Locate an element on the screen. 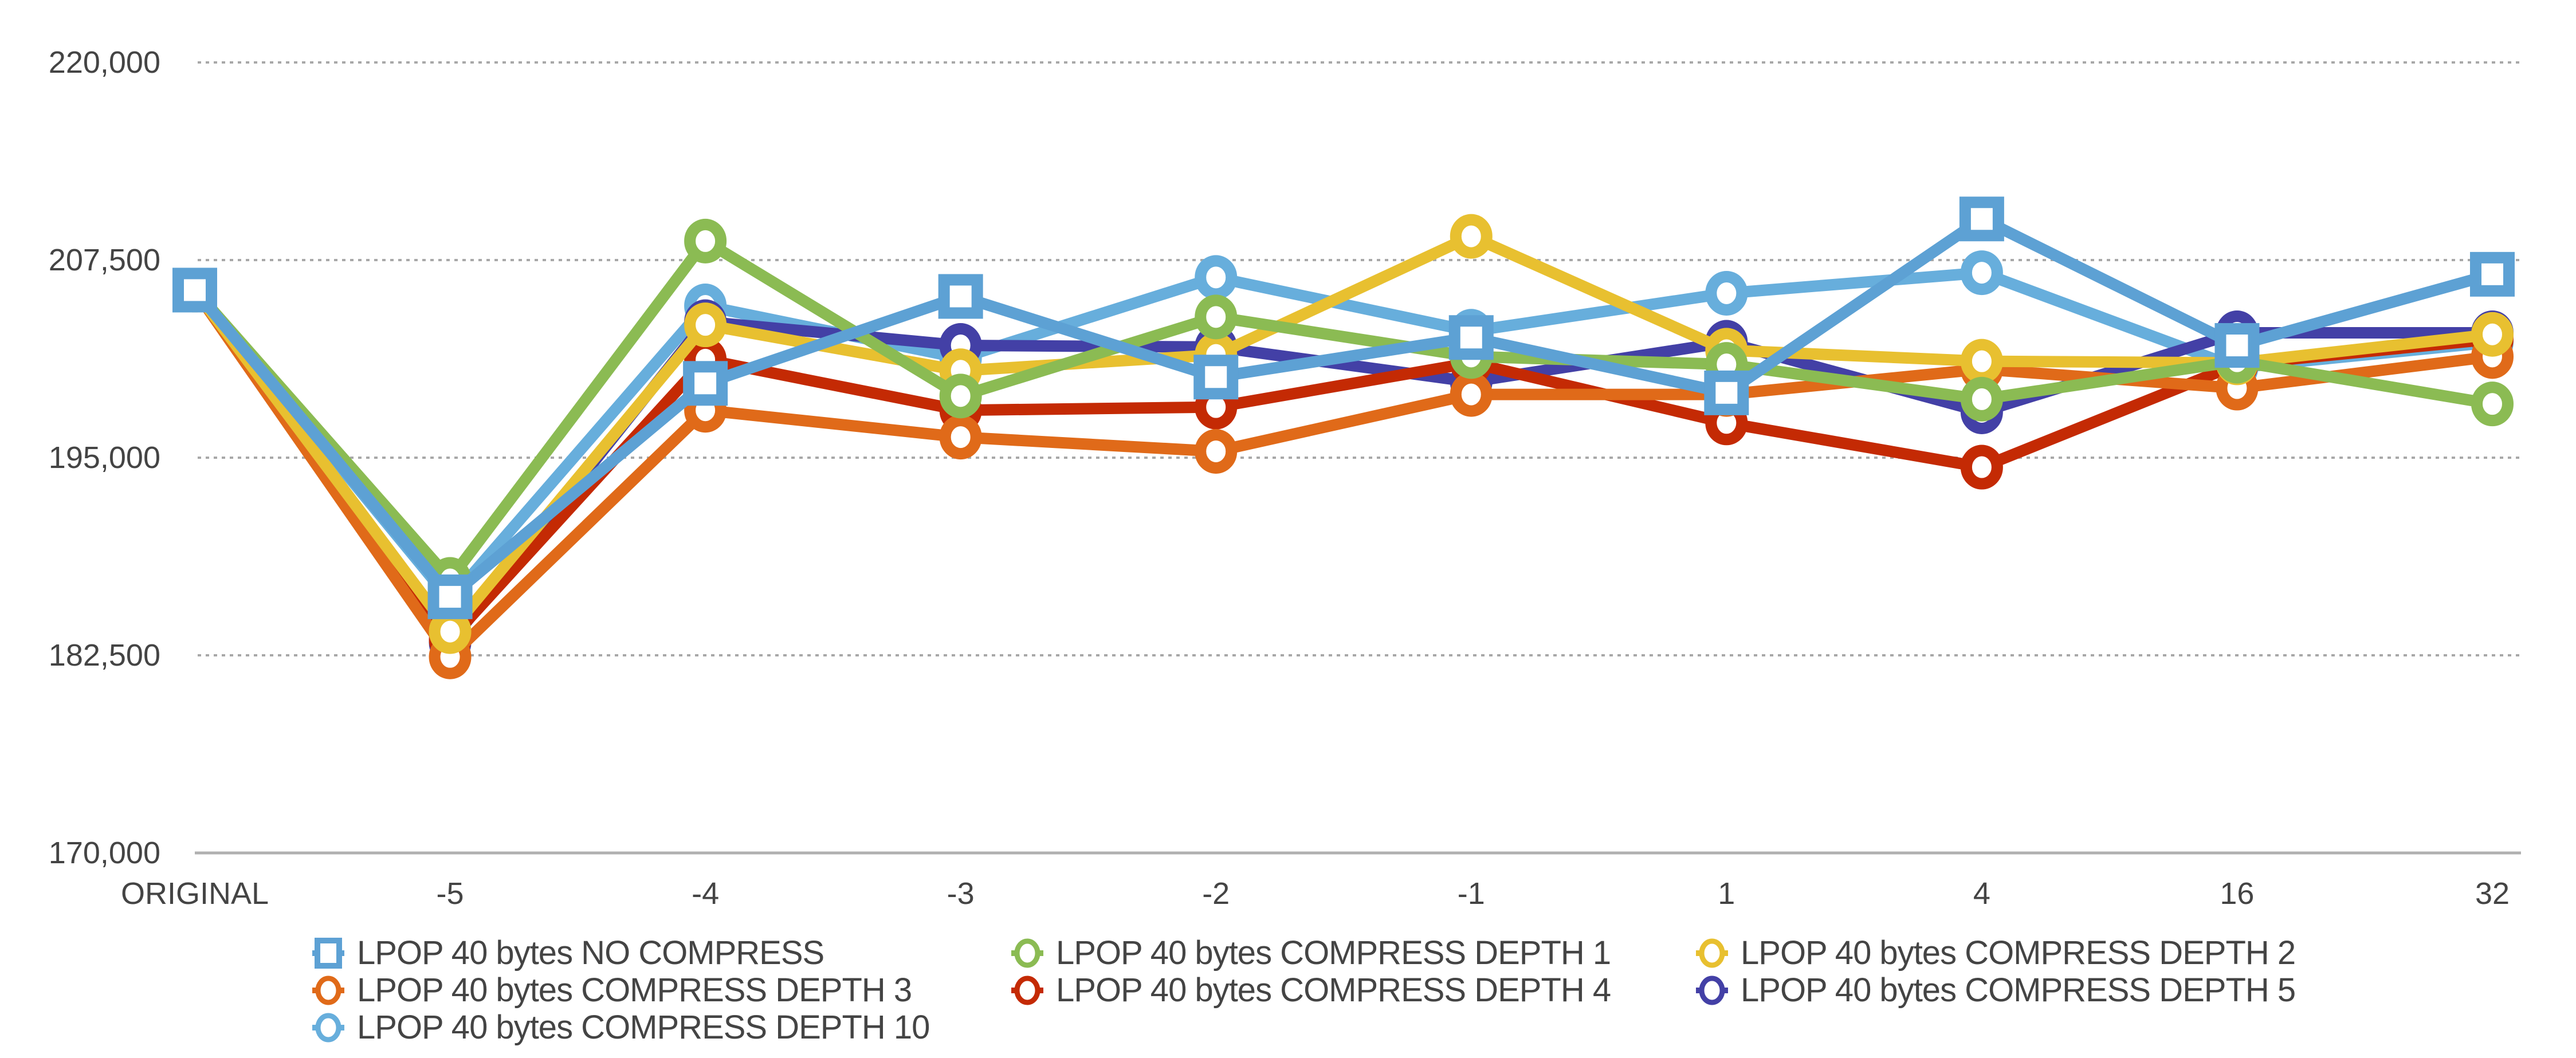 This screenshot has height=1058, width=2576. y-tick-label: 170,000 is located at coordinates (104, 853).